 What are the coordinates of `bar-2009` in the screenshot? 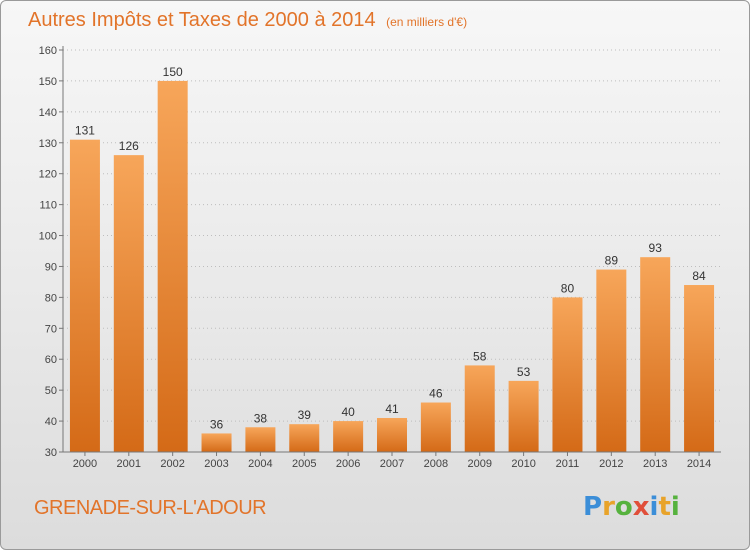 It's located at (479, 408).